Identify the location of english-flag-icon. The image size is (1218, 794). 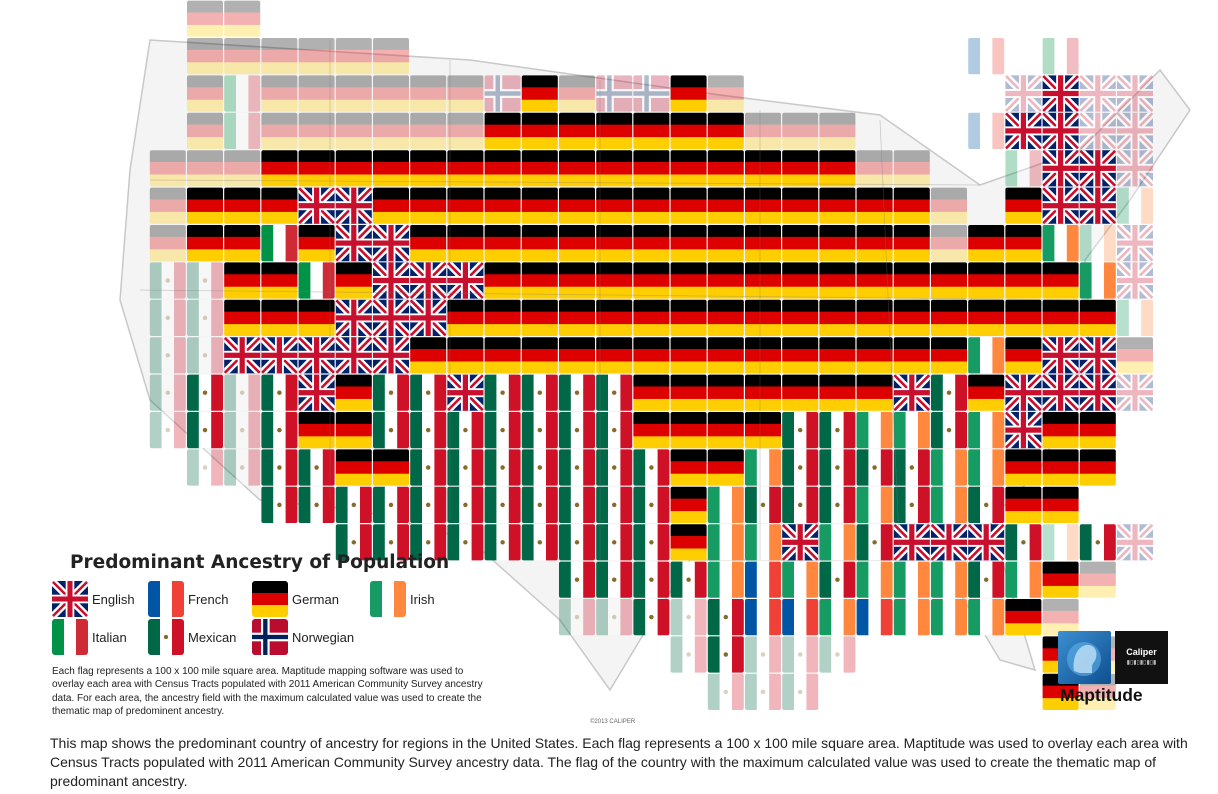
(70, 599).